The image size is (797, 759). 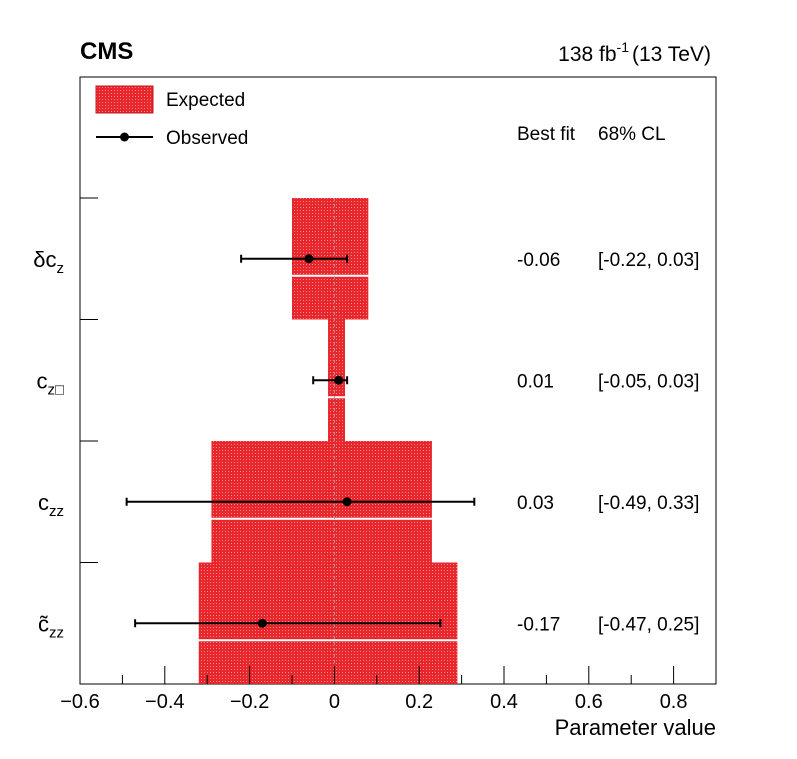 I want to click on cl-header: 68% CL, so click(x=632, y=134).